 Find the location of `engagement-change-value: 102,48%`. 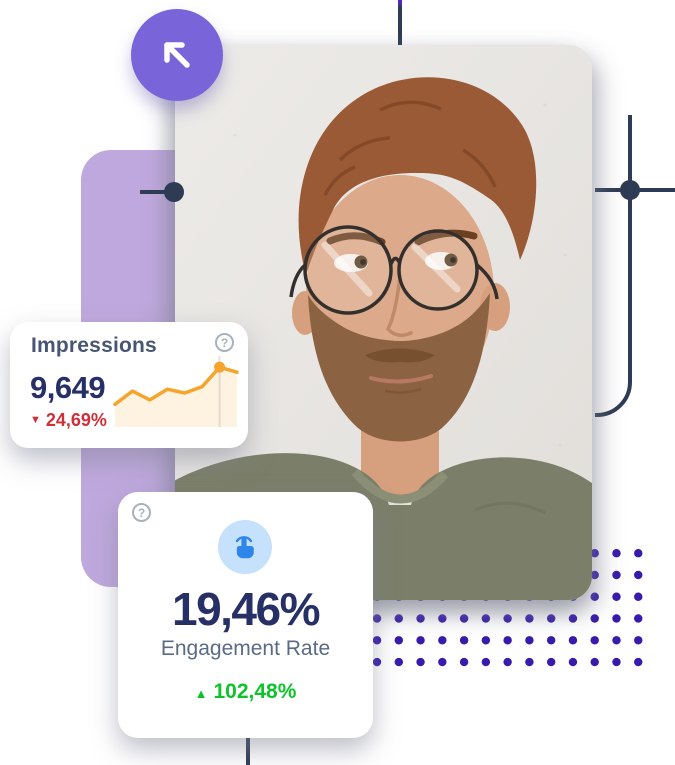

engagement-change-value: 102,48% is located at coordinates (255, 691).